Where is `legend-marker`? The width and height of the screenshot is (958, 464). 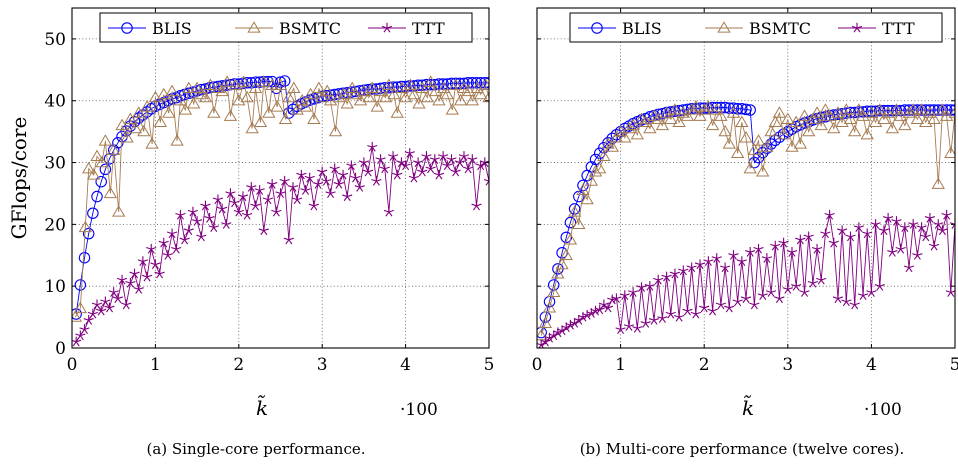 legend-marker is located at coordinates (127, 28).